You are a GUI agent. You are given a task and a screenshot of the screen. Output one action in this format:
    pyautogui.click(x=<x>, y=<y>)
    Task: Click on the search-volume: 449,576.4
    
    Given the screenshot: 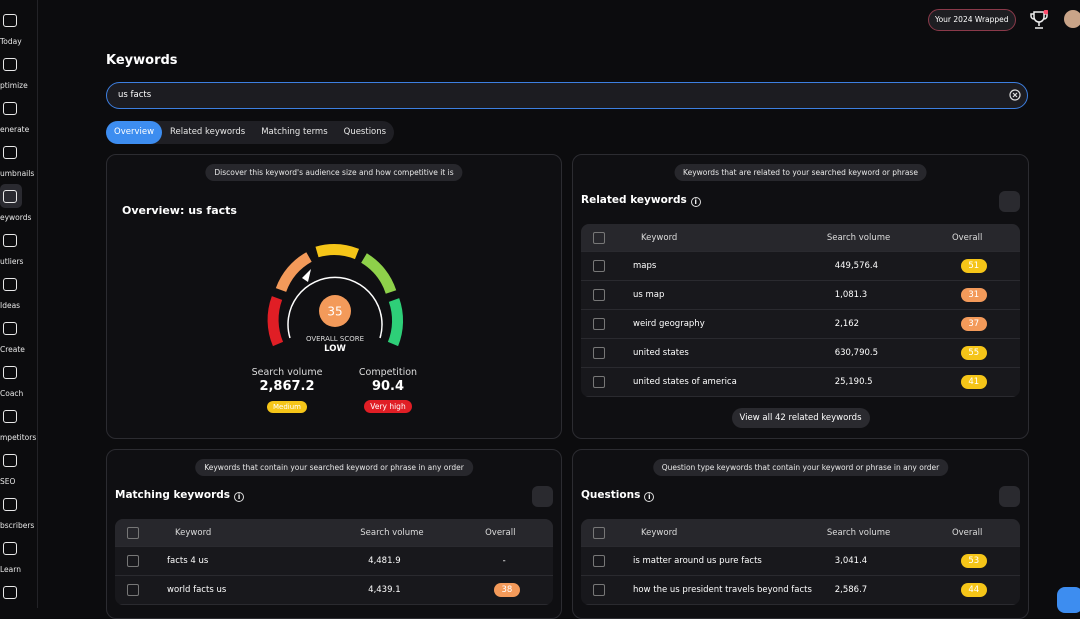 What is the action you would take?
    pyautogui.click(x=856, y=266)
    